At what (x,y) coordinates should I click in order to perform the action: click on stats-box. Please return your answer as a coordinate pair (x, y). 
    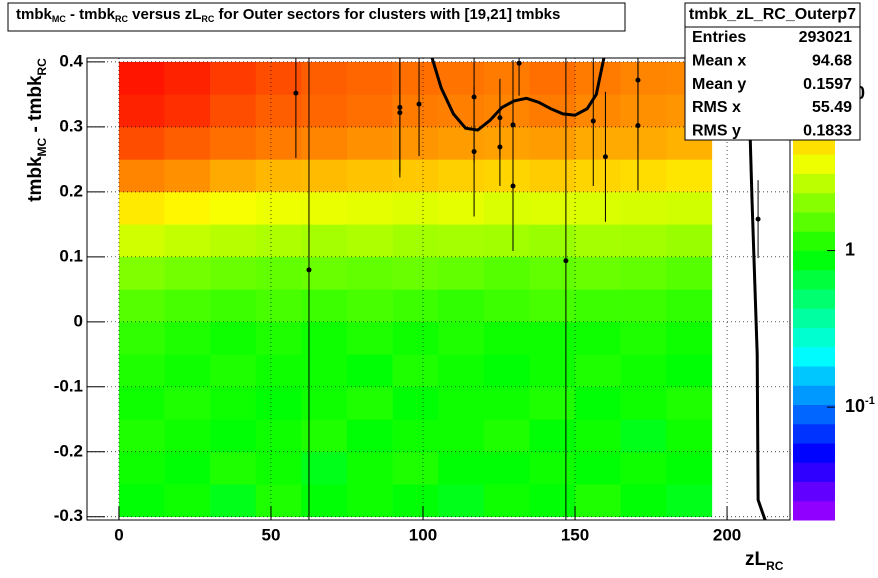
    Looking at the image, I should click on (772, 71).